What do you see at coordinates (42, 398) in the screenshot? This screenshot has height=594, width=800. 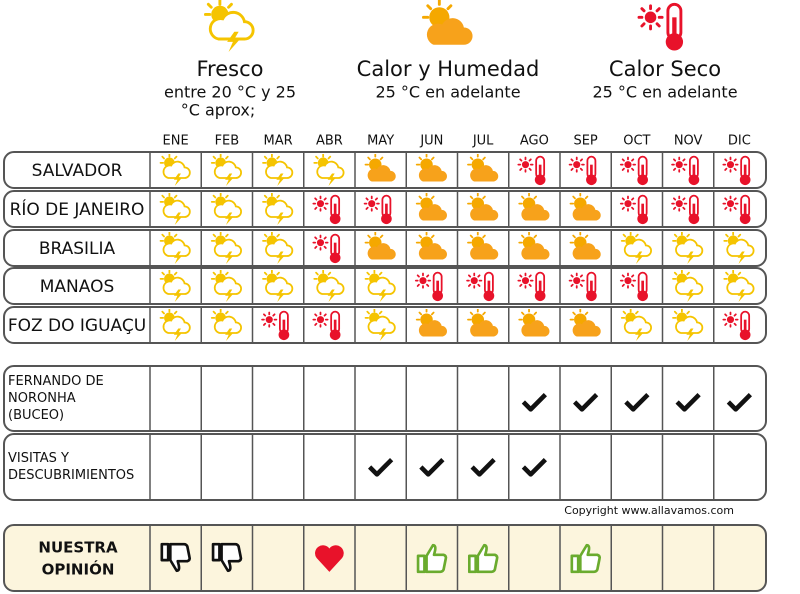 I see `activity-label: NORONHA` at bounding box center [42, 398].